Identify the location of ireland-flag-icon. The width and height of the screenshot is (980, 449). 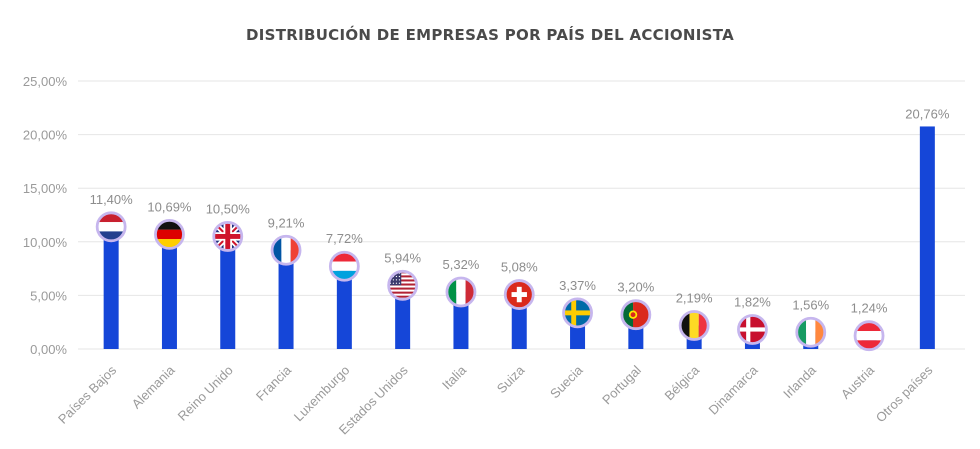
(811, 332).